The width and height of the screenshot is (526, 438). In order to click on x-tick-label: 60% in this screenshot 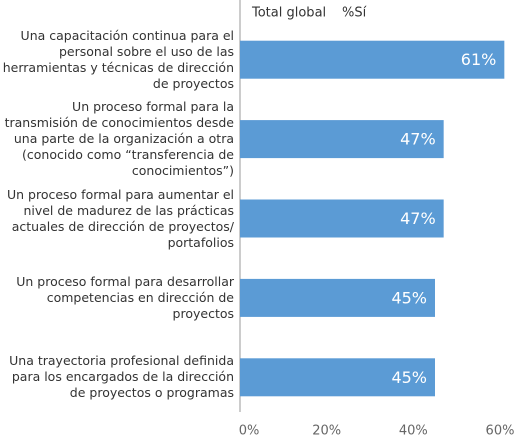, I will do `click(500, 431)`.